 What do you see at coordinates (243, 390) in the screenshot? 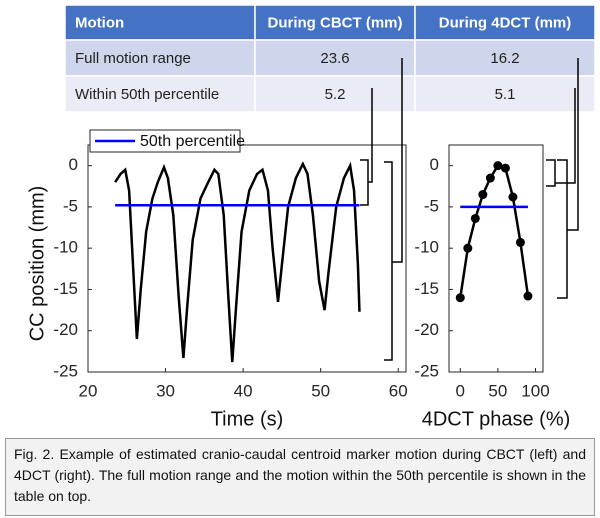
I see `x-tick-label: 40` at bounding box center [243, 390].